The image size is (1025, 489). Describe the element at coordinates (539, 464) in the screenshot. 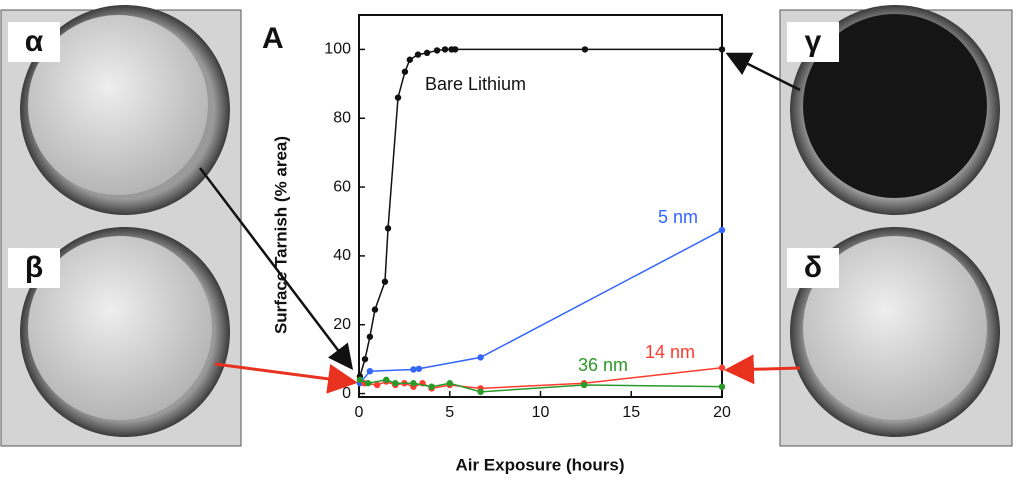

I see `x-axis-label: Air Exposure (hours)` at that location.